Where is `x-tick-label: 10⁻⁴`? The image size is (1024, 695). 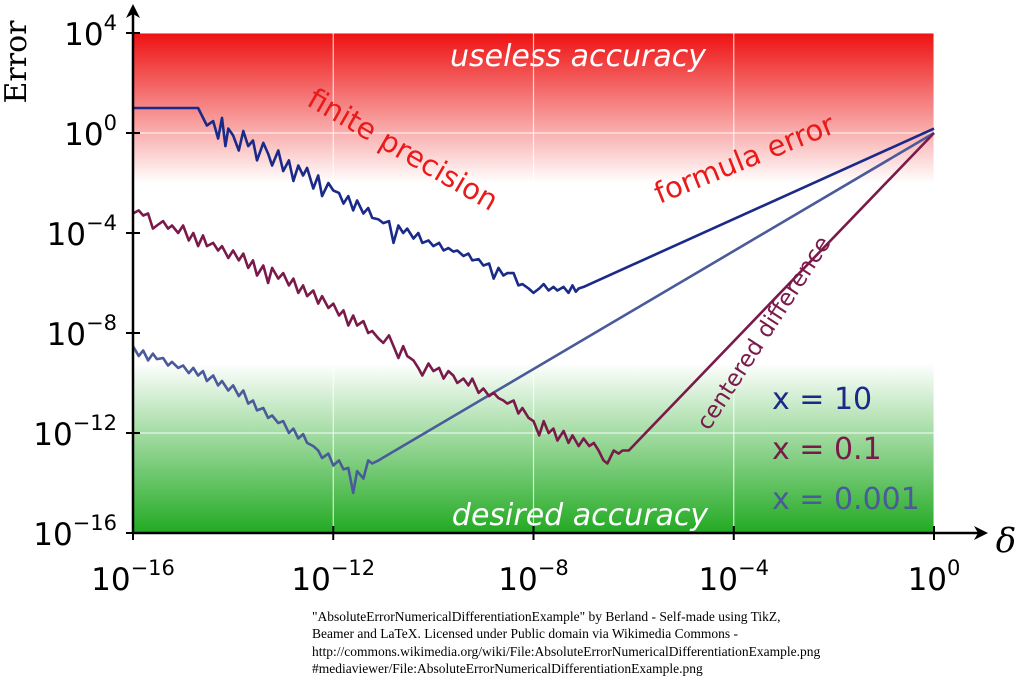 x-tick-label: 10⁻⁴ is located at coordinates (734, 577).